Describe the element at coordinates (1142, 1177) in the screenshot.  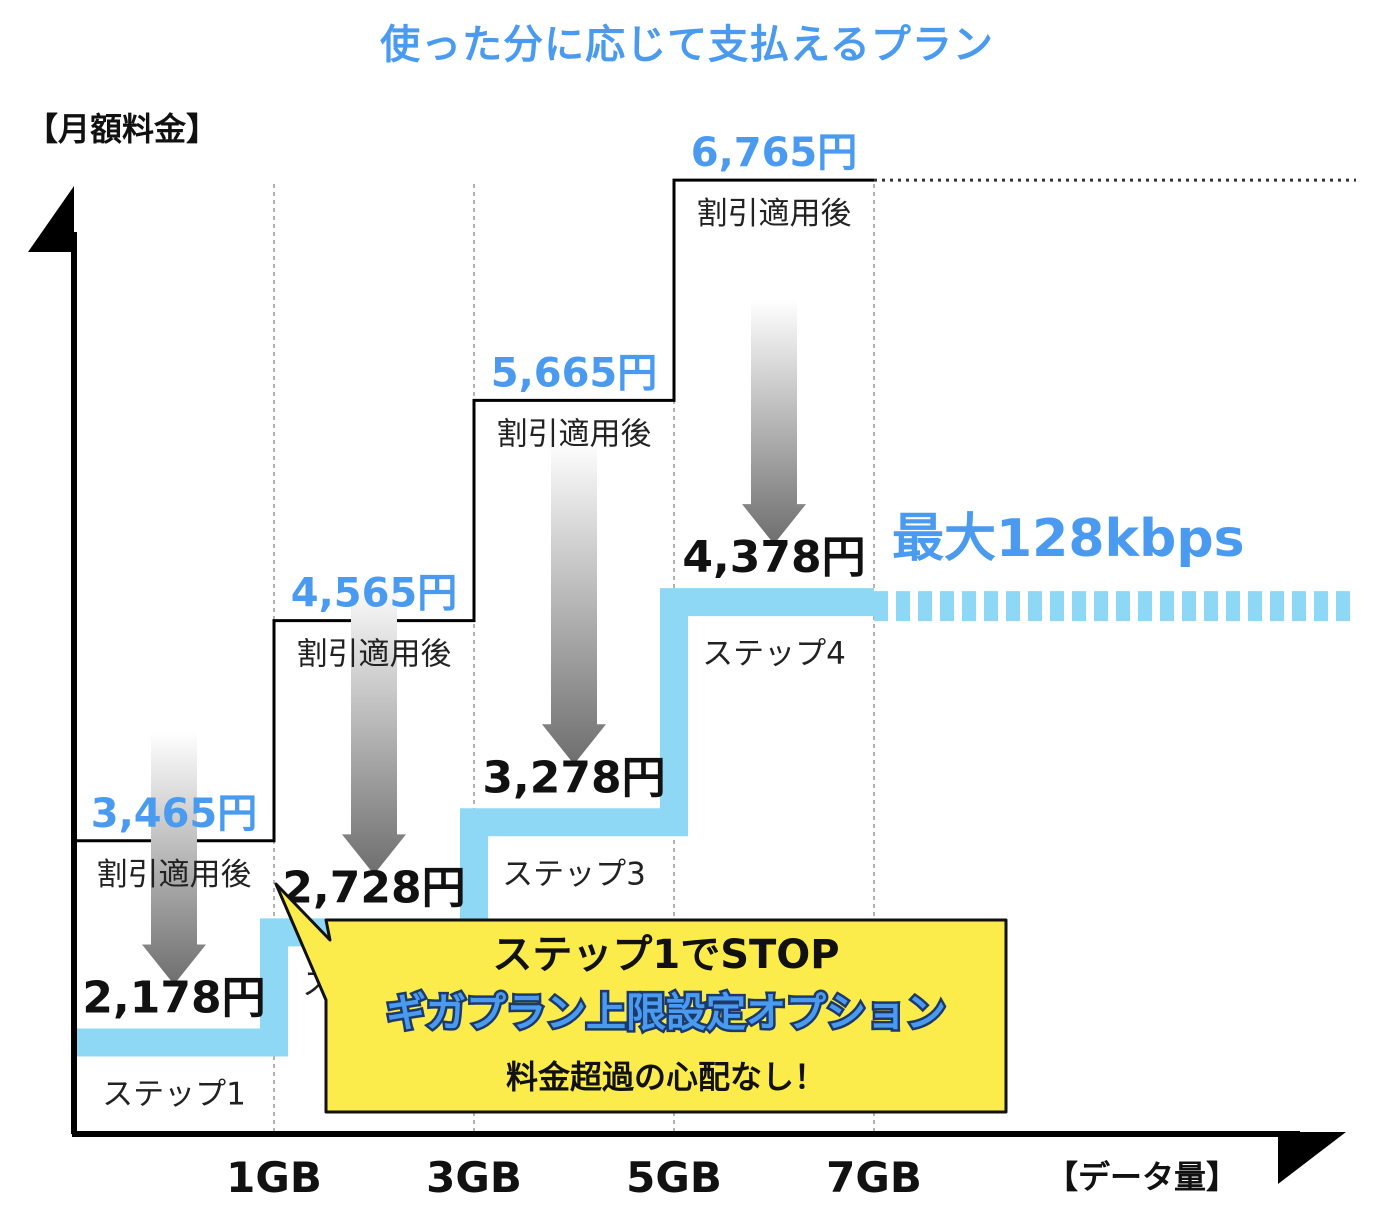
I see `x-axis-label: 【データ量】` at that location.